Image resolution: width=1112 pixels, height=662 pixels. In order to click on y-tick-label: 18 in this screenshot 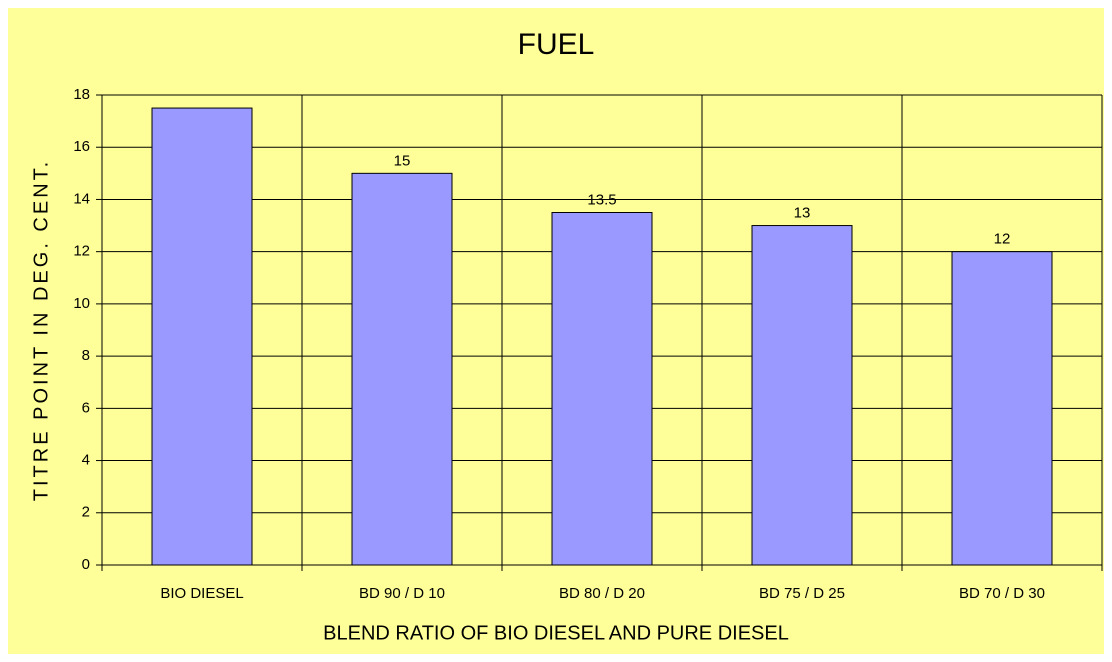, I will do `click(81, 94)`.